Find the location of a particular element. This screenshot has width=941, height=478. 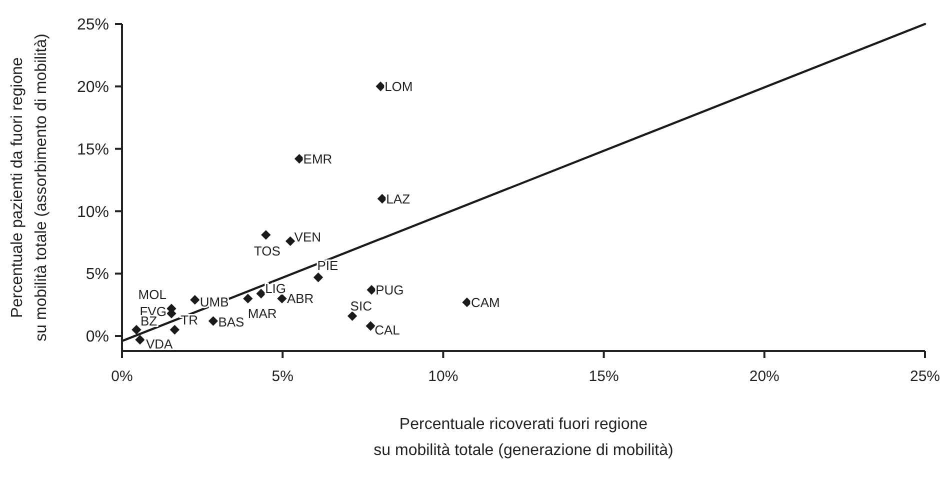

x-axis-title: Percentuale ricoverati fuori regione su mobilità totale (generazione di mobilità) is located at coordinates (524, 437).